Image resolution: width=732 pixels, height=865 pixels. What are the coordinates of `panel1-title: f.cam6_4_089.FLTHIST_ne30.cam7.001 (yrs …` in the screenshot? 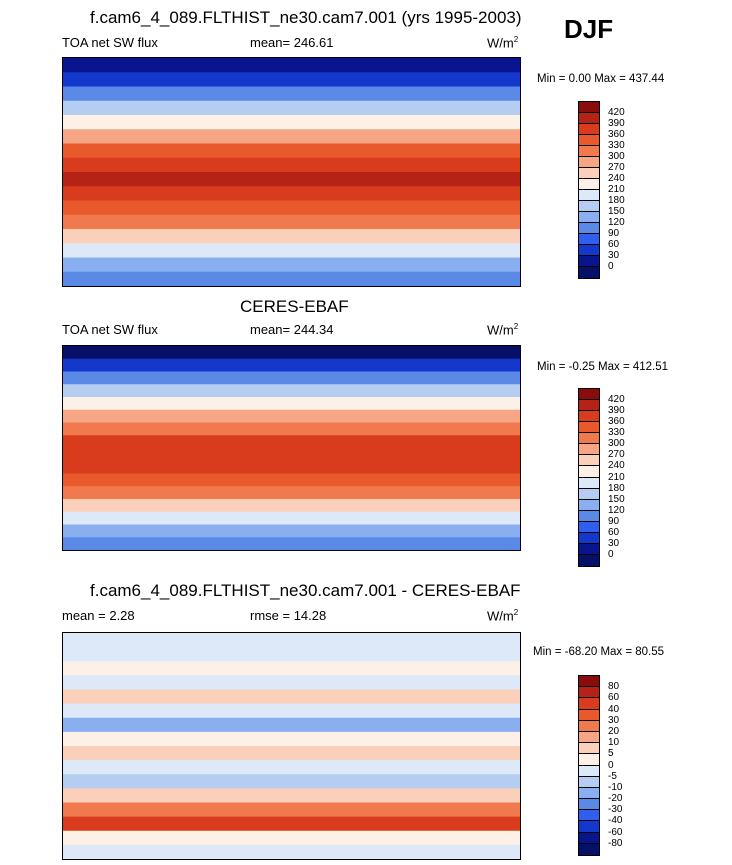 It's located at (306, 17).